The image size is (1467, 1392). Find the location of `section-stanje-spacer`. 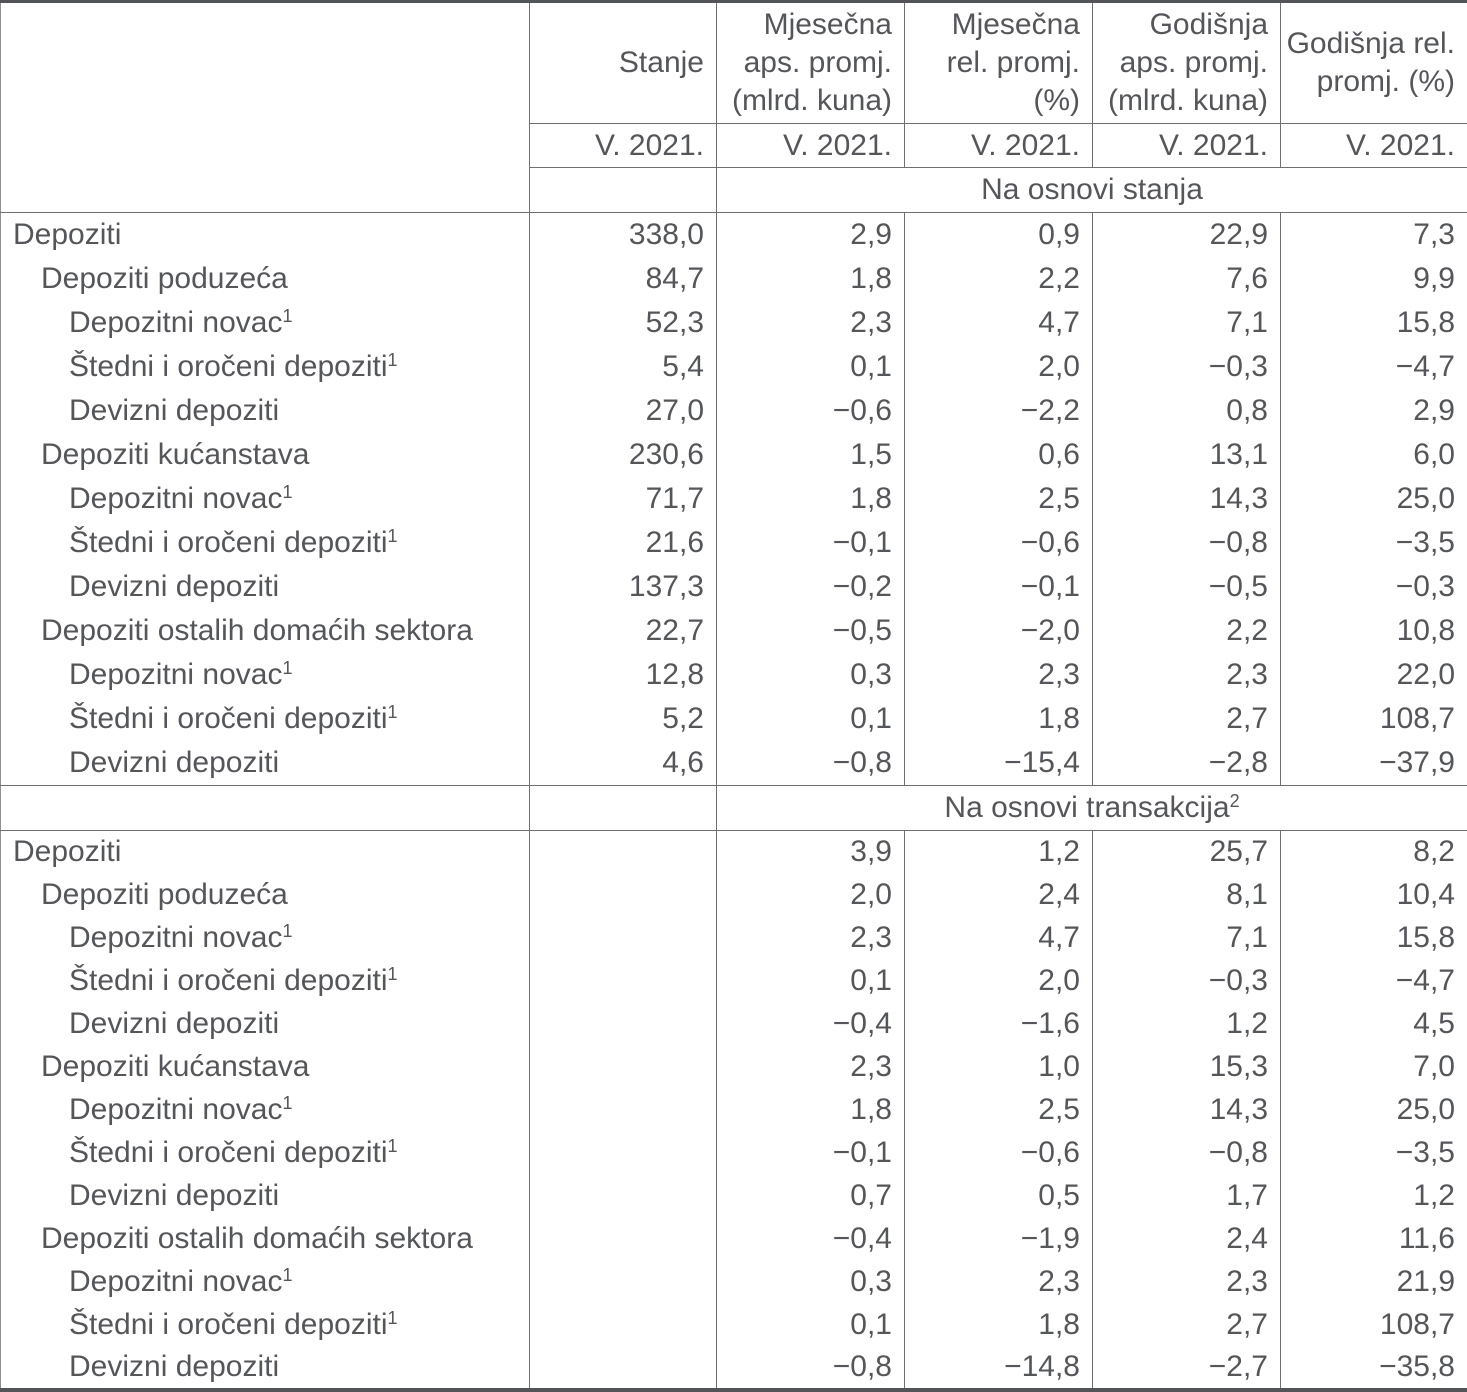

section-stanje-spacer is located at coordinates (623, 807).